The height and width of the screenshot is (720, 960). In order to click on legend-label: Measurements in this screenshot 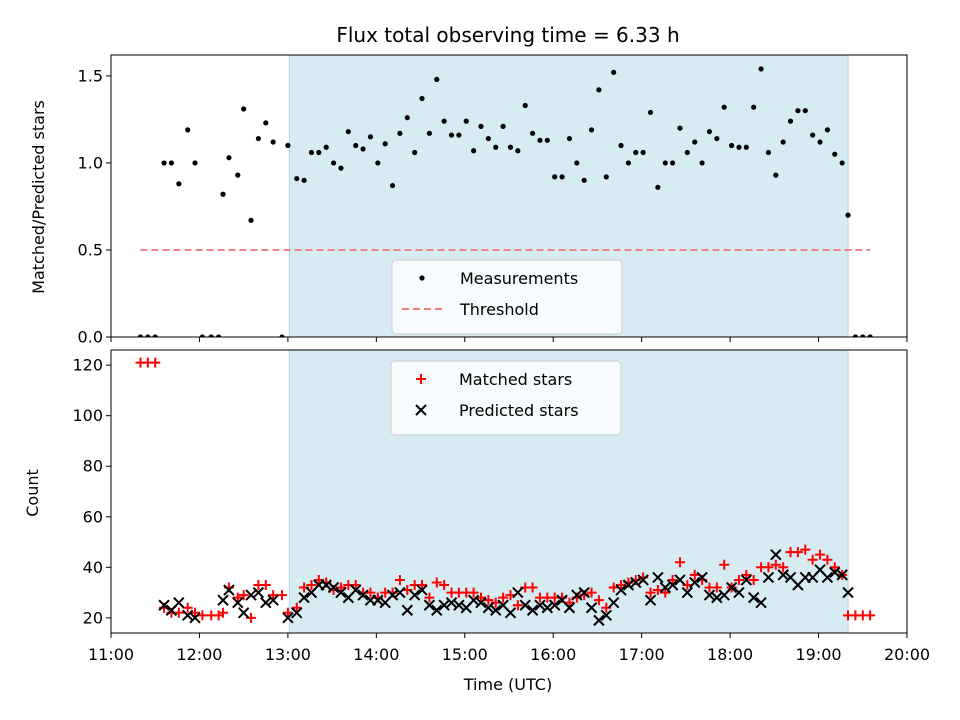, I will do `click(519, 278)`.